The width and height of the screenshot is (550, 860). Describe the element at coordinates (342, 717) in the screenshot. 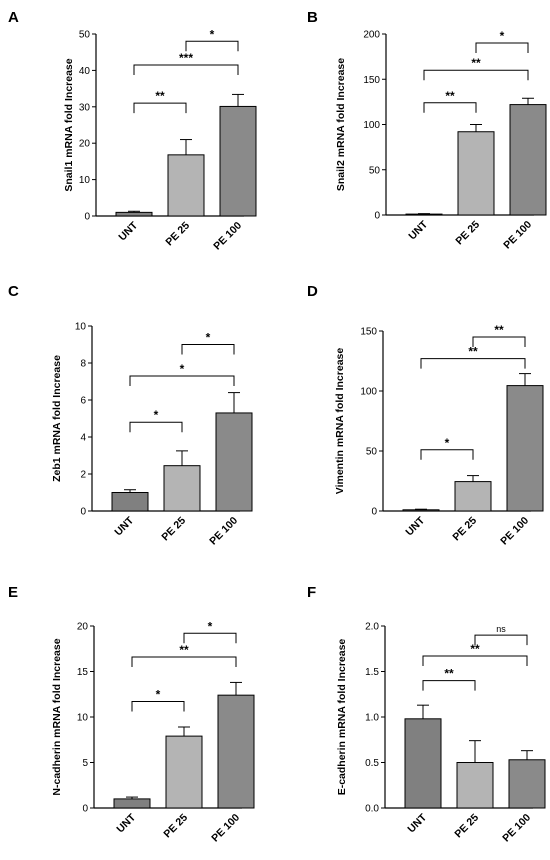

I see `y-axis-title: E-cadherin mRNA fold Increase` at that location.